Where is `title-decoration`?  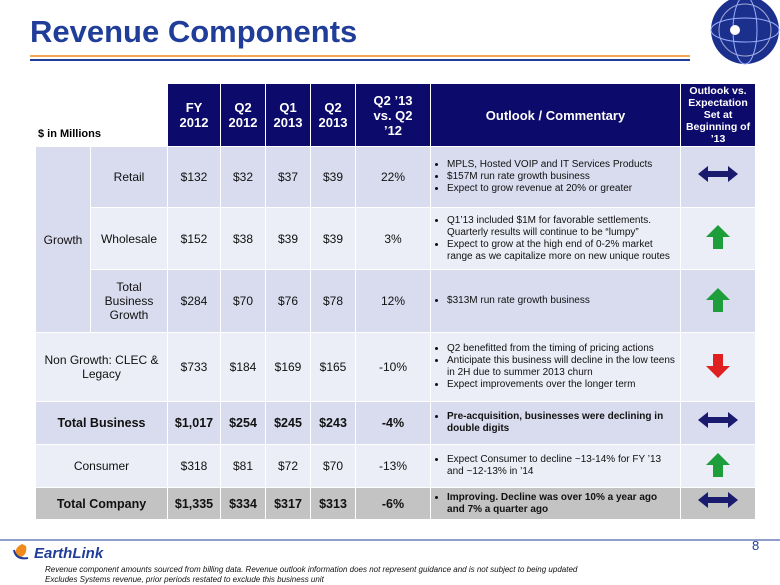 title-decoration is located at coordinates (405, 32).